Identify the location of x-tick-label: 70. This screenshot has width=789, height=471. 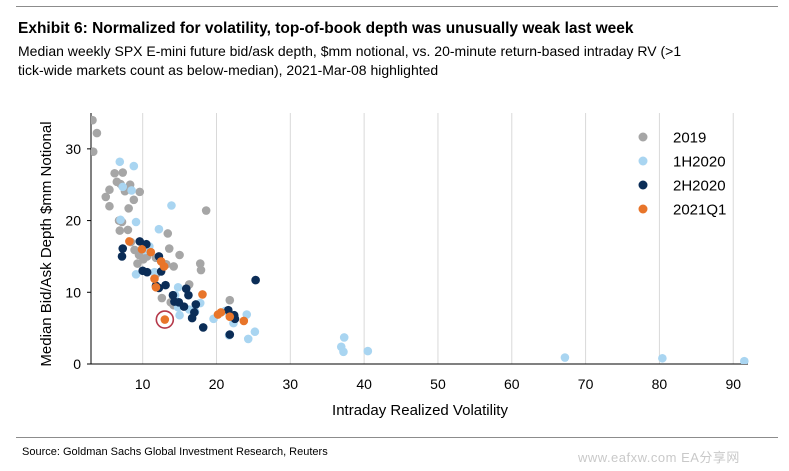
(586, 384).